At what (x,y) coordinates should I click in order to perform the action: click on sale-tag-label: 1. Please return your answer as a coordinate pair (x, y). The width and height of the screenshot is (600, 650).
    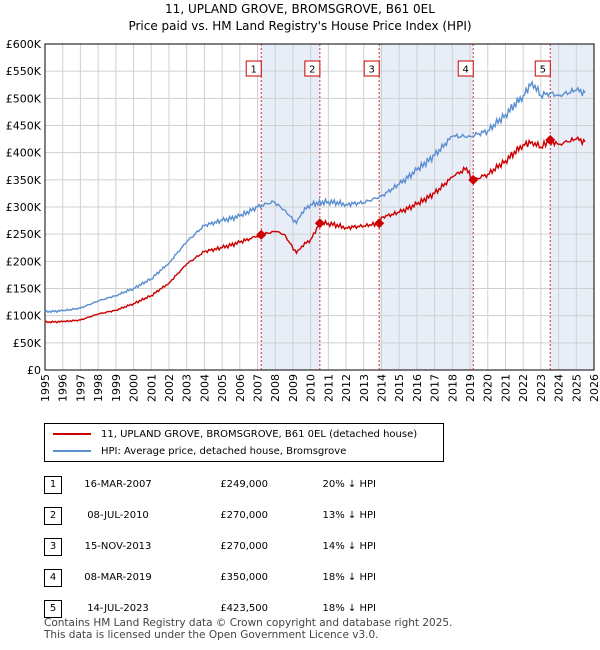
    Looking at the image, I should click on (254, 70).